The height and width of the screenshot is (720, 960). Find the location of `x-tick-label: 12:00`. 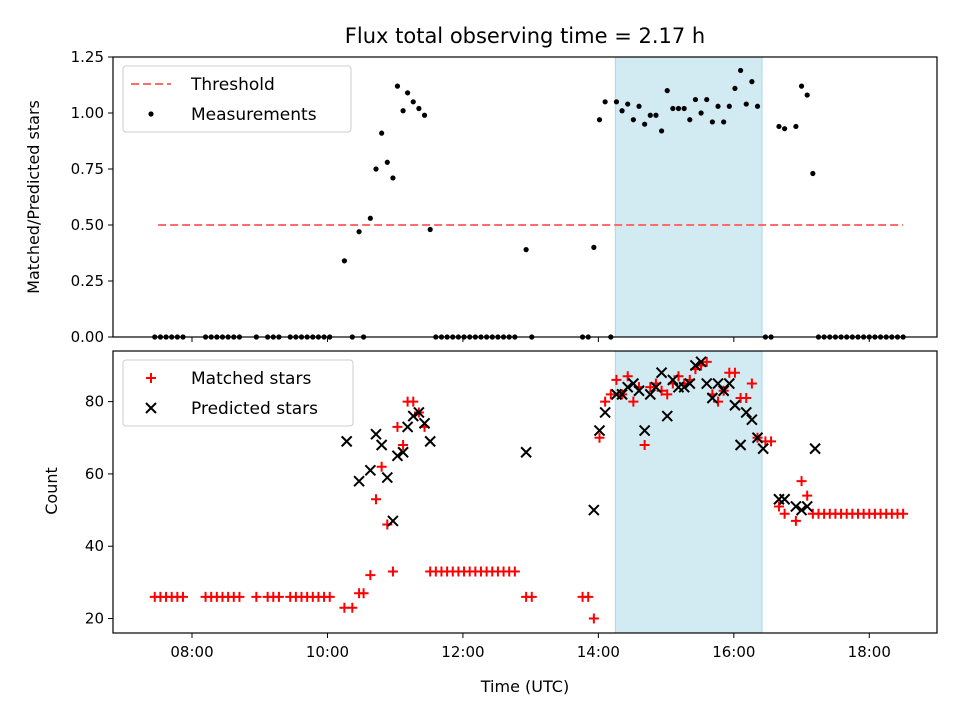

x-tick-label: 12:00 is located at coordinates (462, 652).